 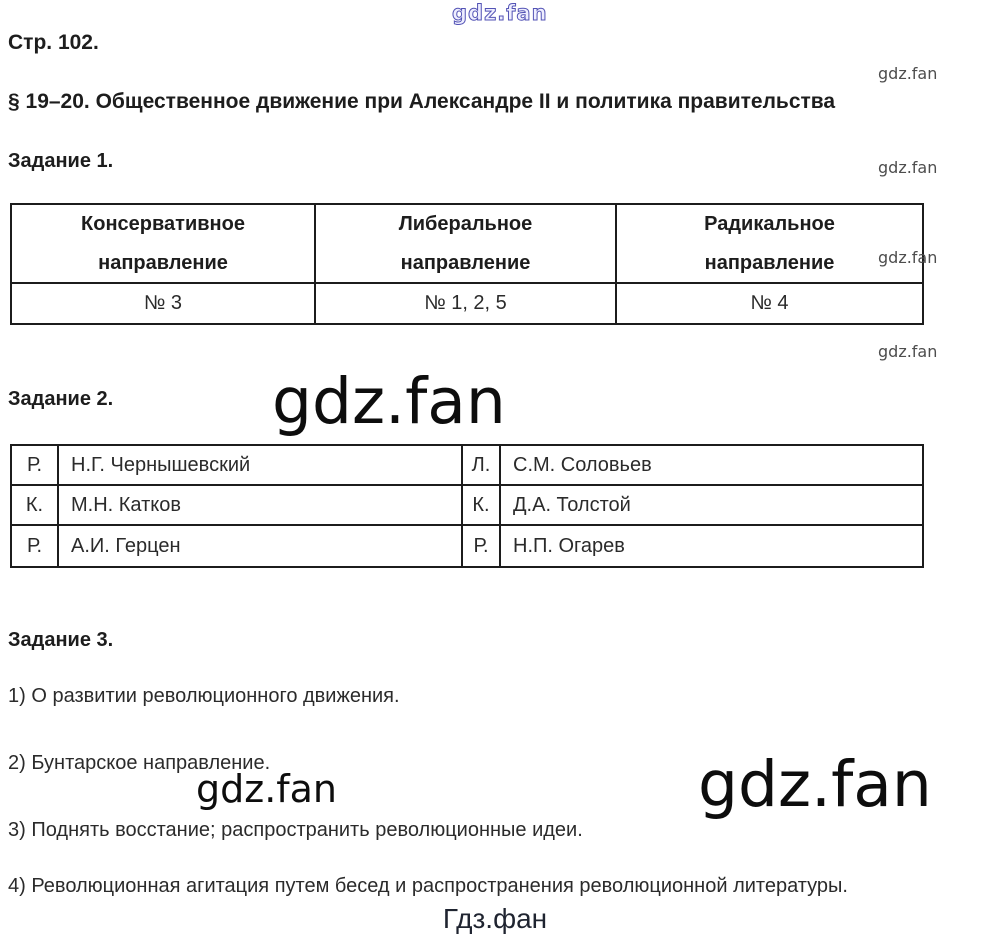 What do you see at coordinates (815, 784) in the screenshot?
I see `watermark-large-2: gdz.fan` at bounding box center [815, 784].